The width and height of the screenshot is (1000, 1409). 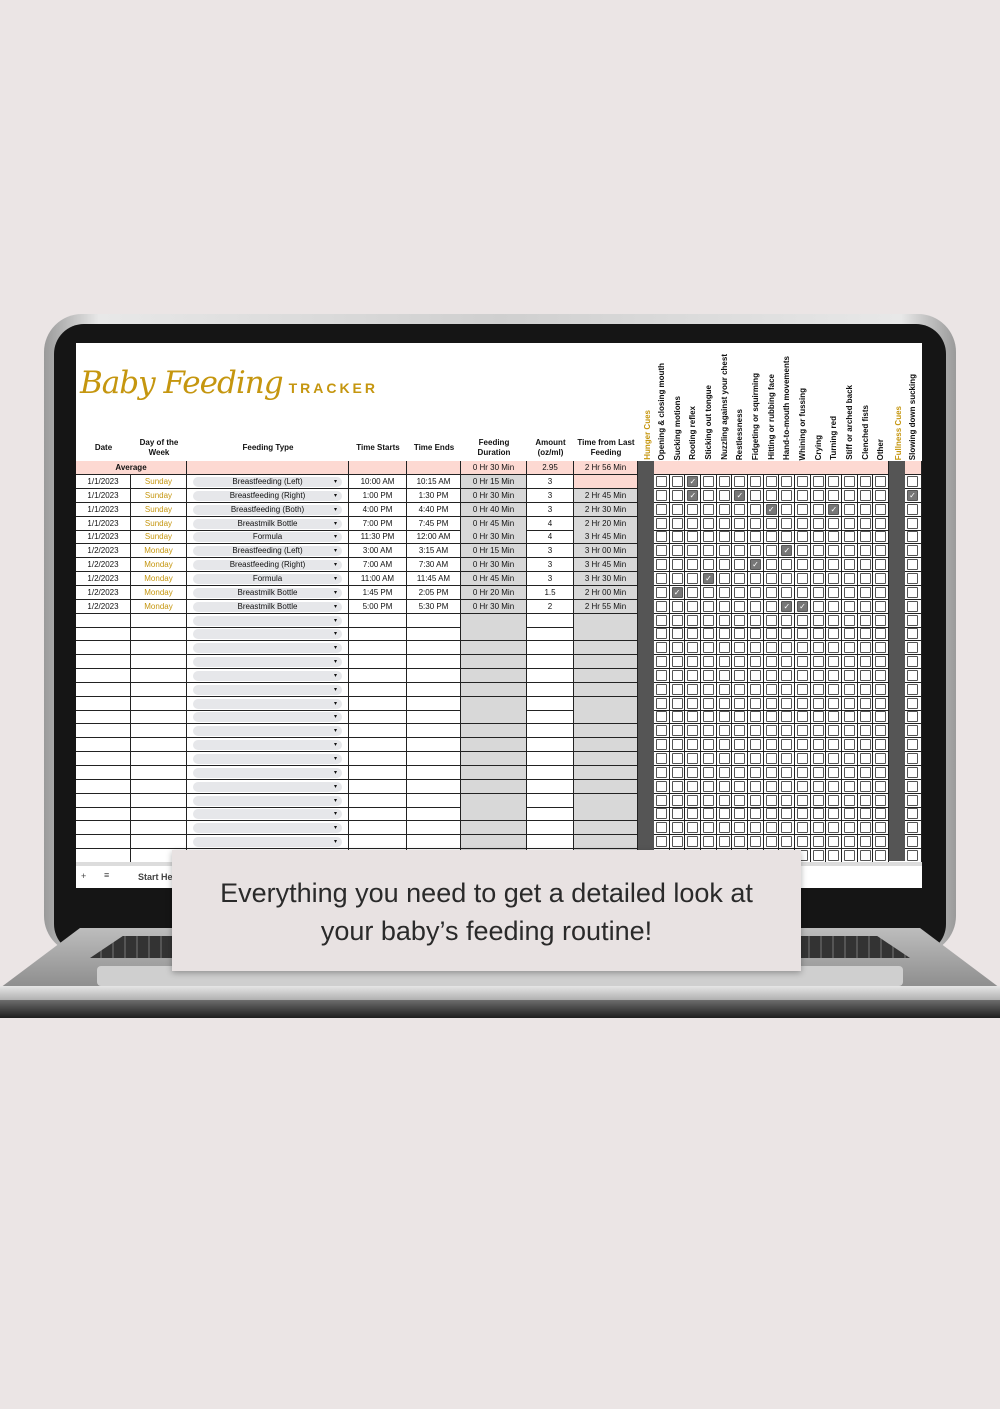 What do you see at coordinates (378, 592) in the screenshot?
I see `cell-start: 1:45 PM` at bounding box center [378, 592].